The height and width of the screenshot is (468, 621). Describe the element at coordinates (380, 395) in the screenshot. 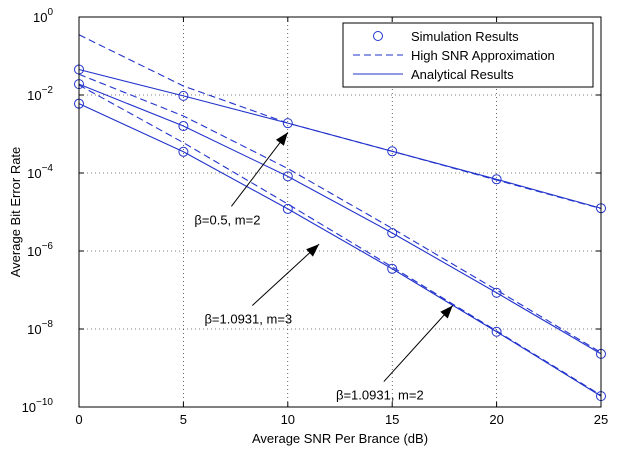

I see `annotation-label: β=1.0931, m=2` at that location.